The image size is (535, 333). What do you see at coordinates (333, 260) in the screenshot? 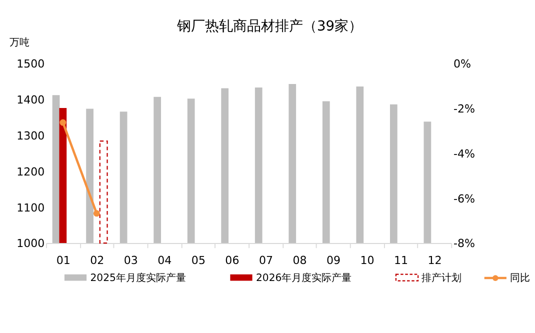
I see `x-tick-label: 09` at bounding box center [333, 260].